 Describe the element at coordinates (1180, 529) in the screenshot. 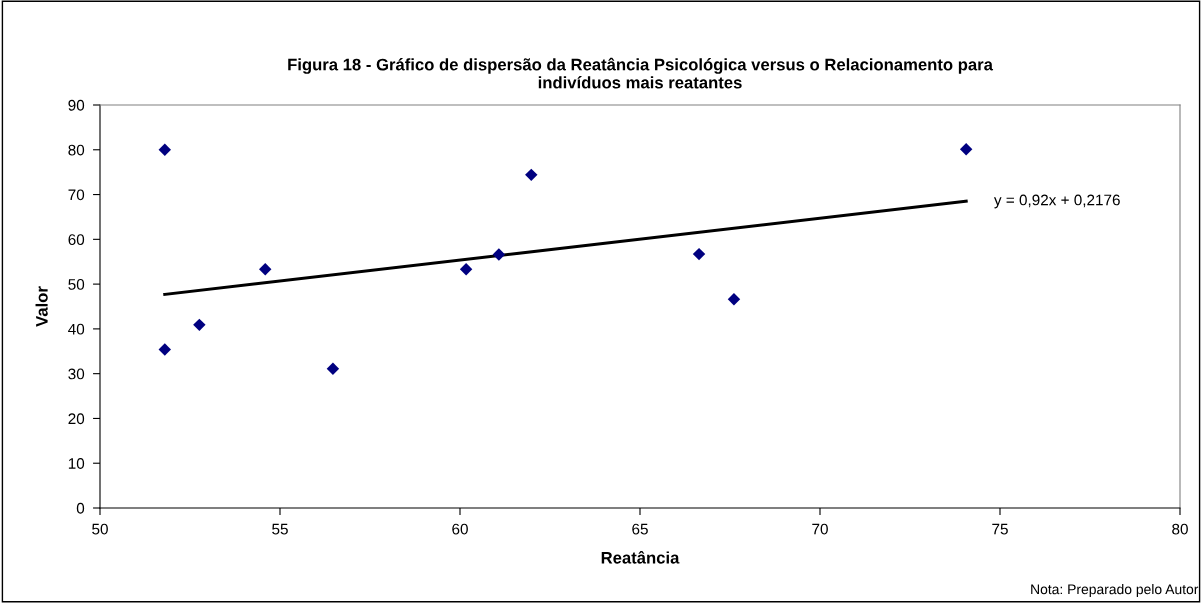

I see `x-tick-label: 80` at that location.